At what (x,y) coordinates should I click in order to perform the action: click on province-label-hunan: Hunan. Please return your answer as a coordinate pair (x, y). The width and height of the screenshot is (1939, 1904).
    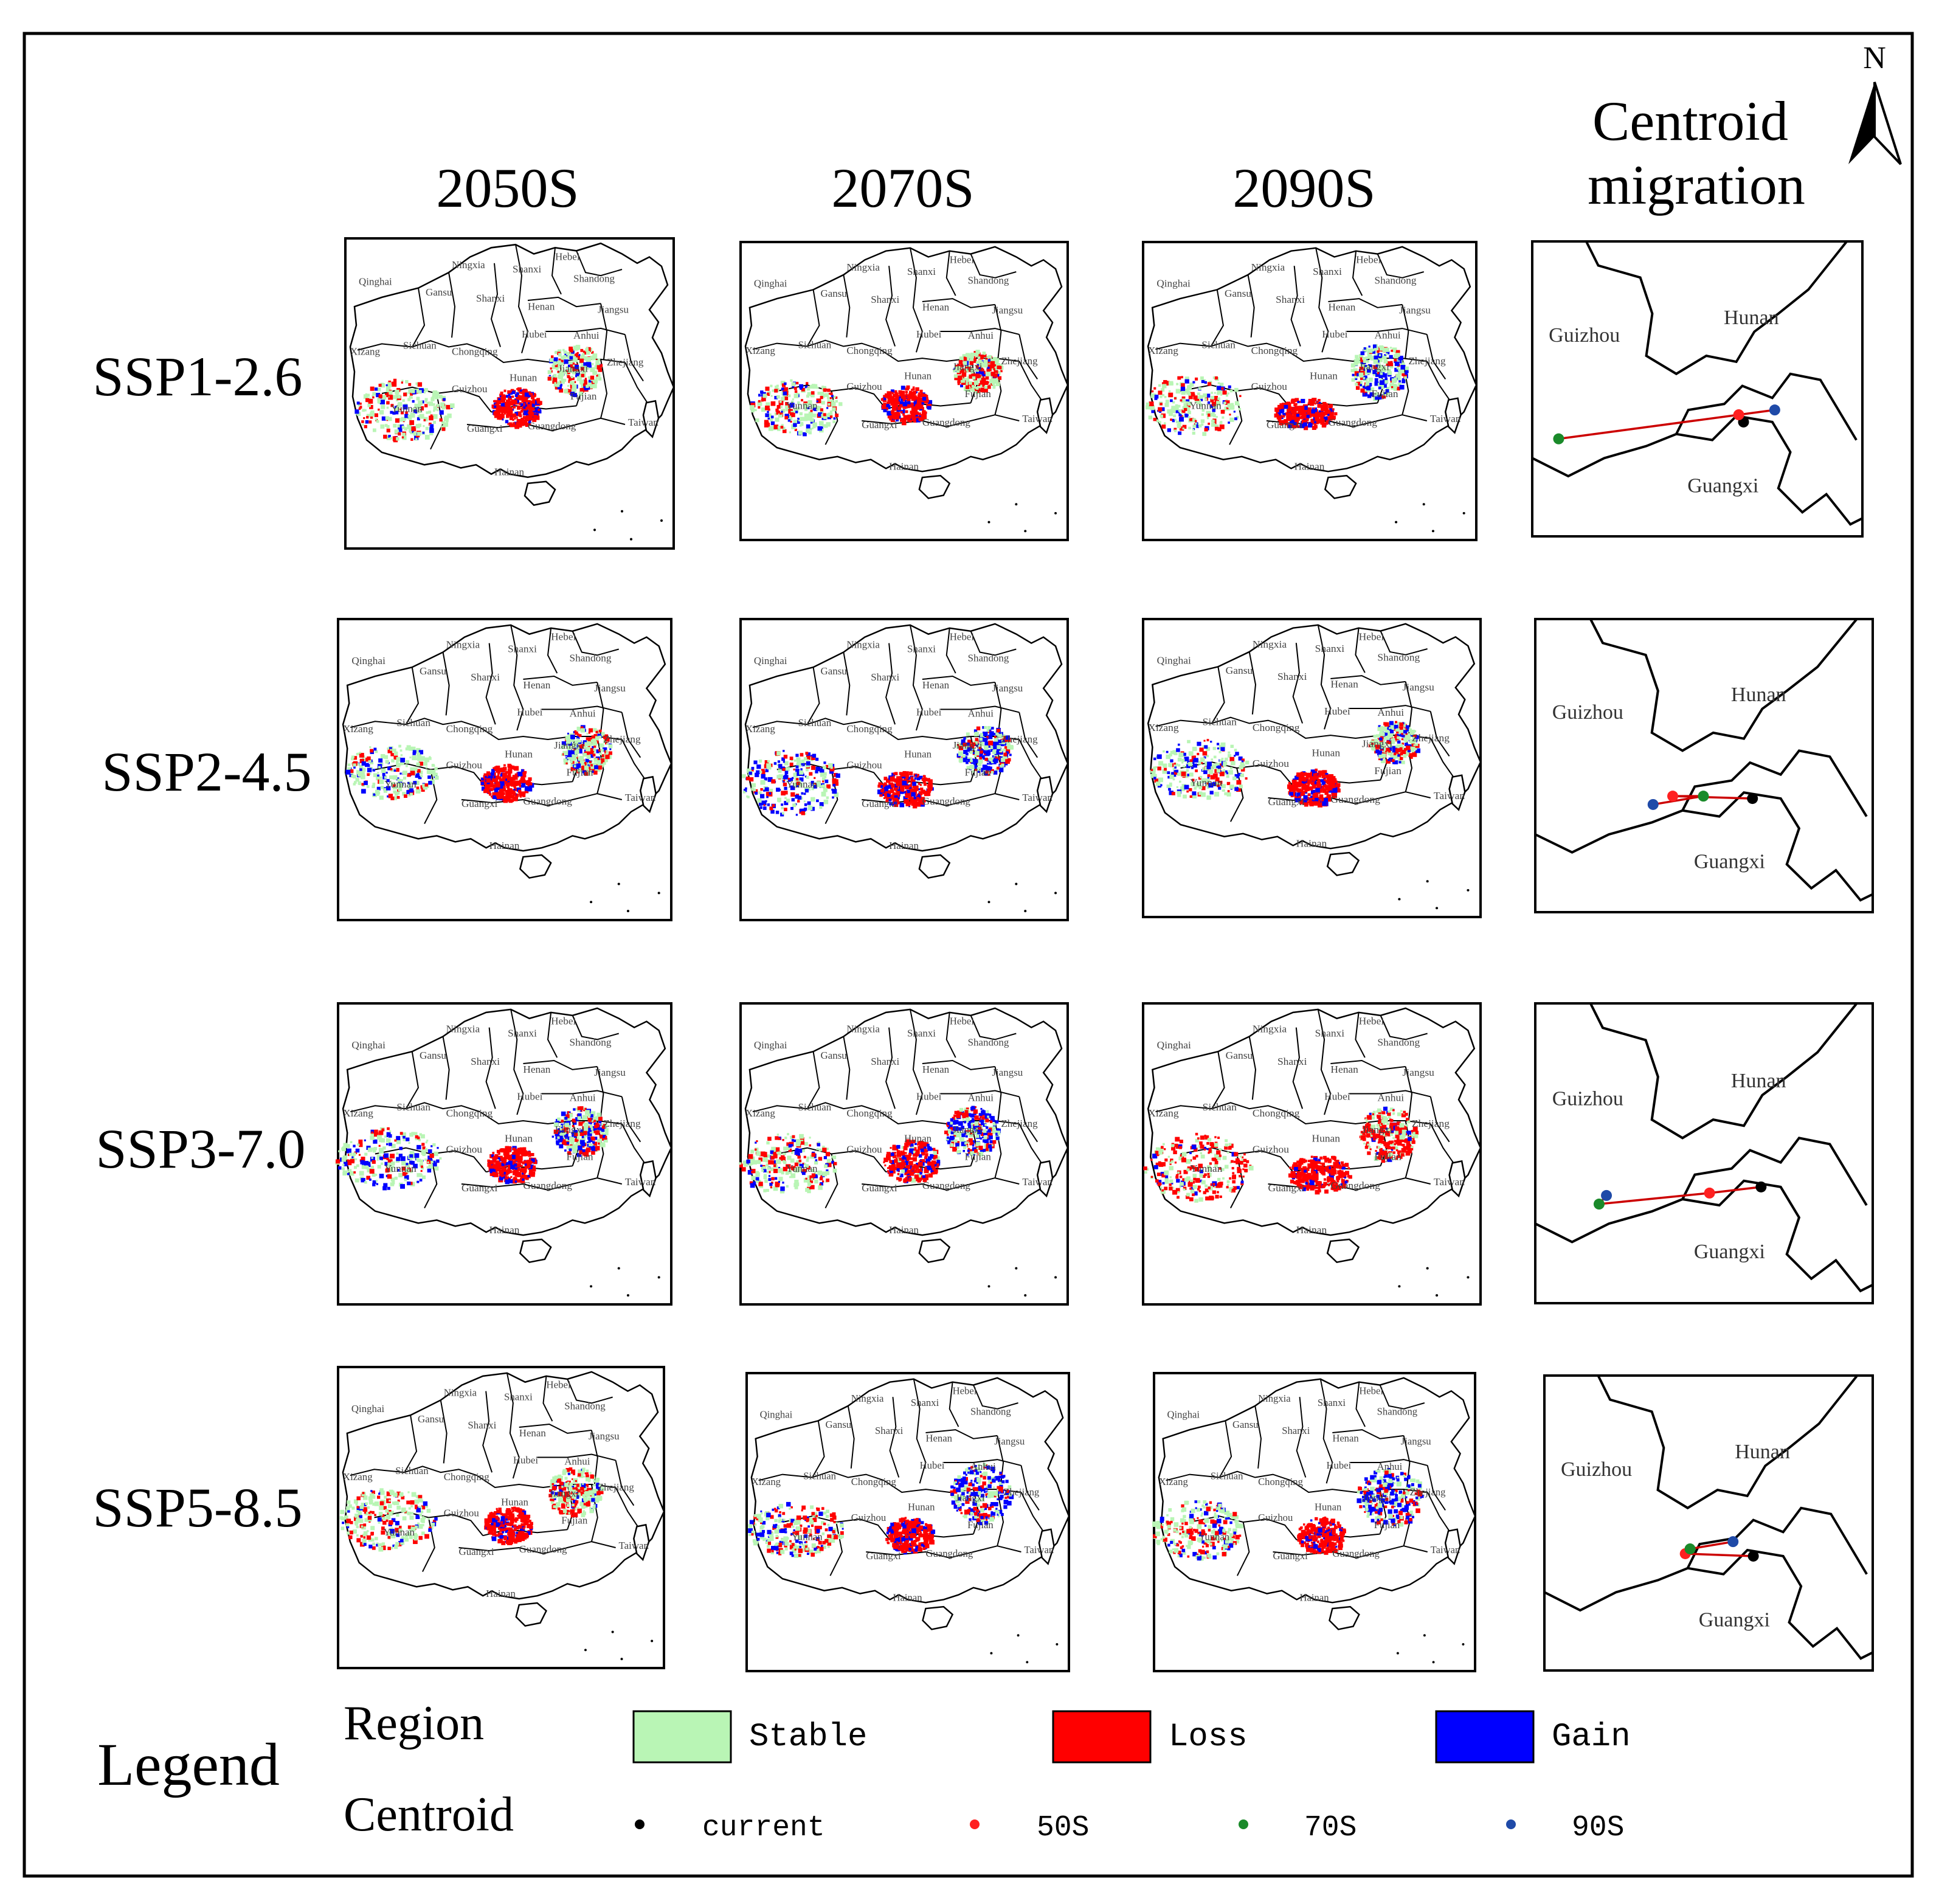
    Looking at the image, I should click on (918, 376).